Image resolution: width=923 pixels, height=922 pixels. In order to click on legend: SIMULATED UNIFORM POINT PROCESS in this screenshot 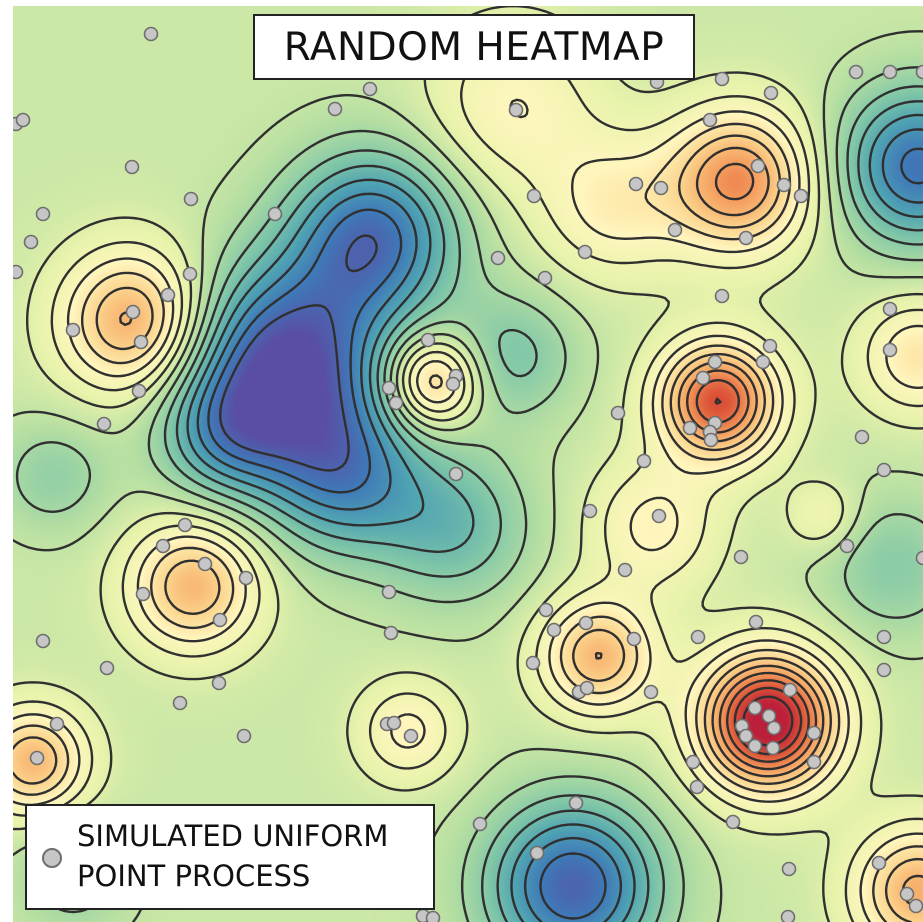, I will do `click(230, 857)`.